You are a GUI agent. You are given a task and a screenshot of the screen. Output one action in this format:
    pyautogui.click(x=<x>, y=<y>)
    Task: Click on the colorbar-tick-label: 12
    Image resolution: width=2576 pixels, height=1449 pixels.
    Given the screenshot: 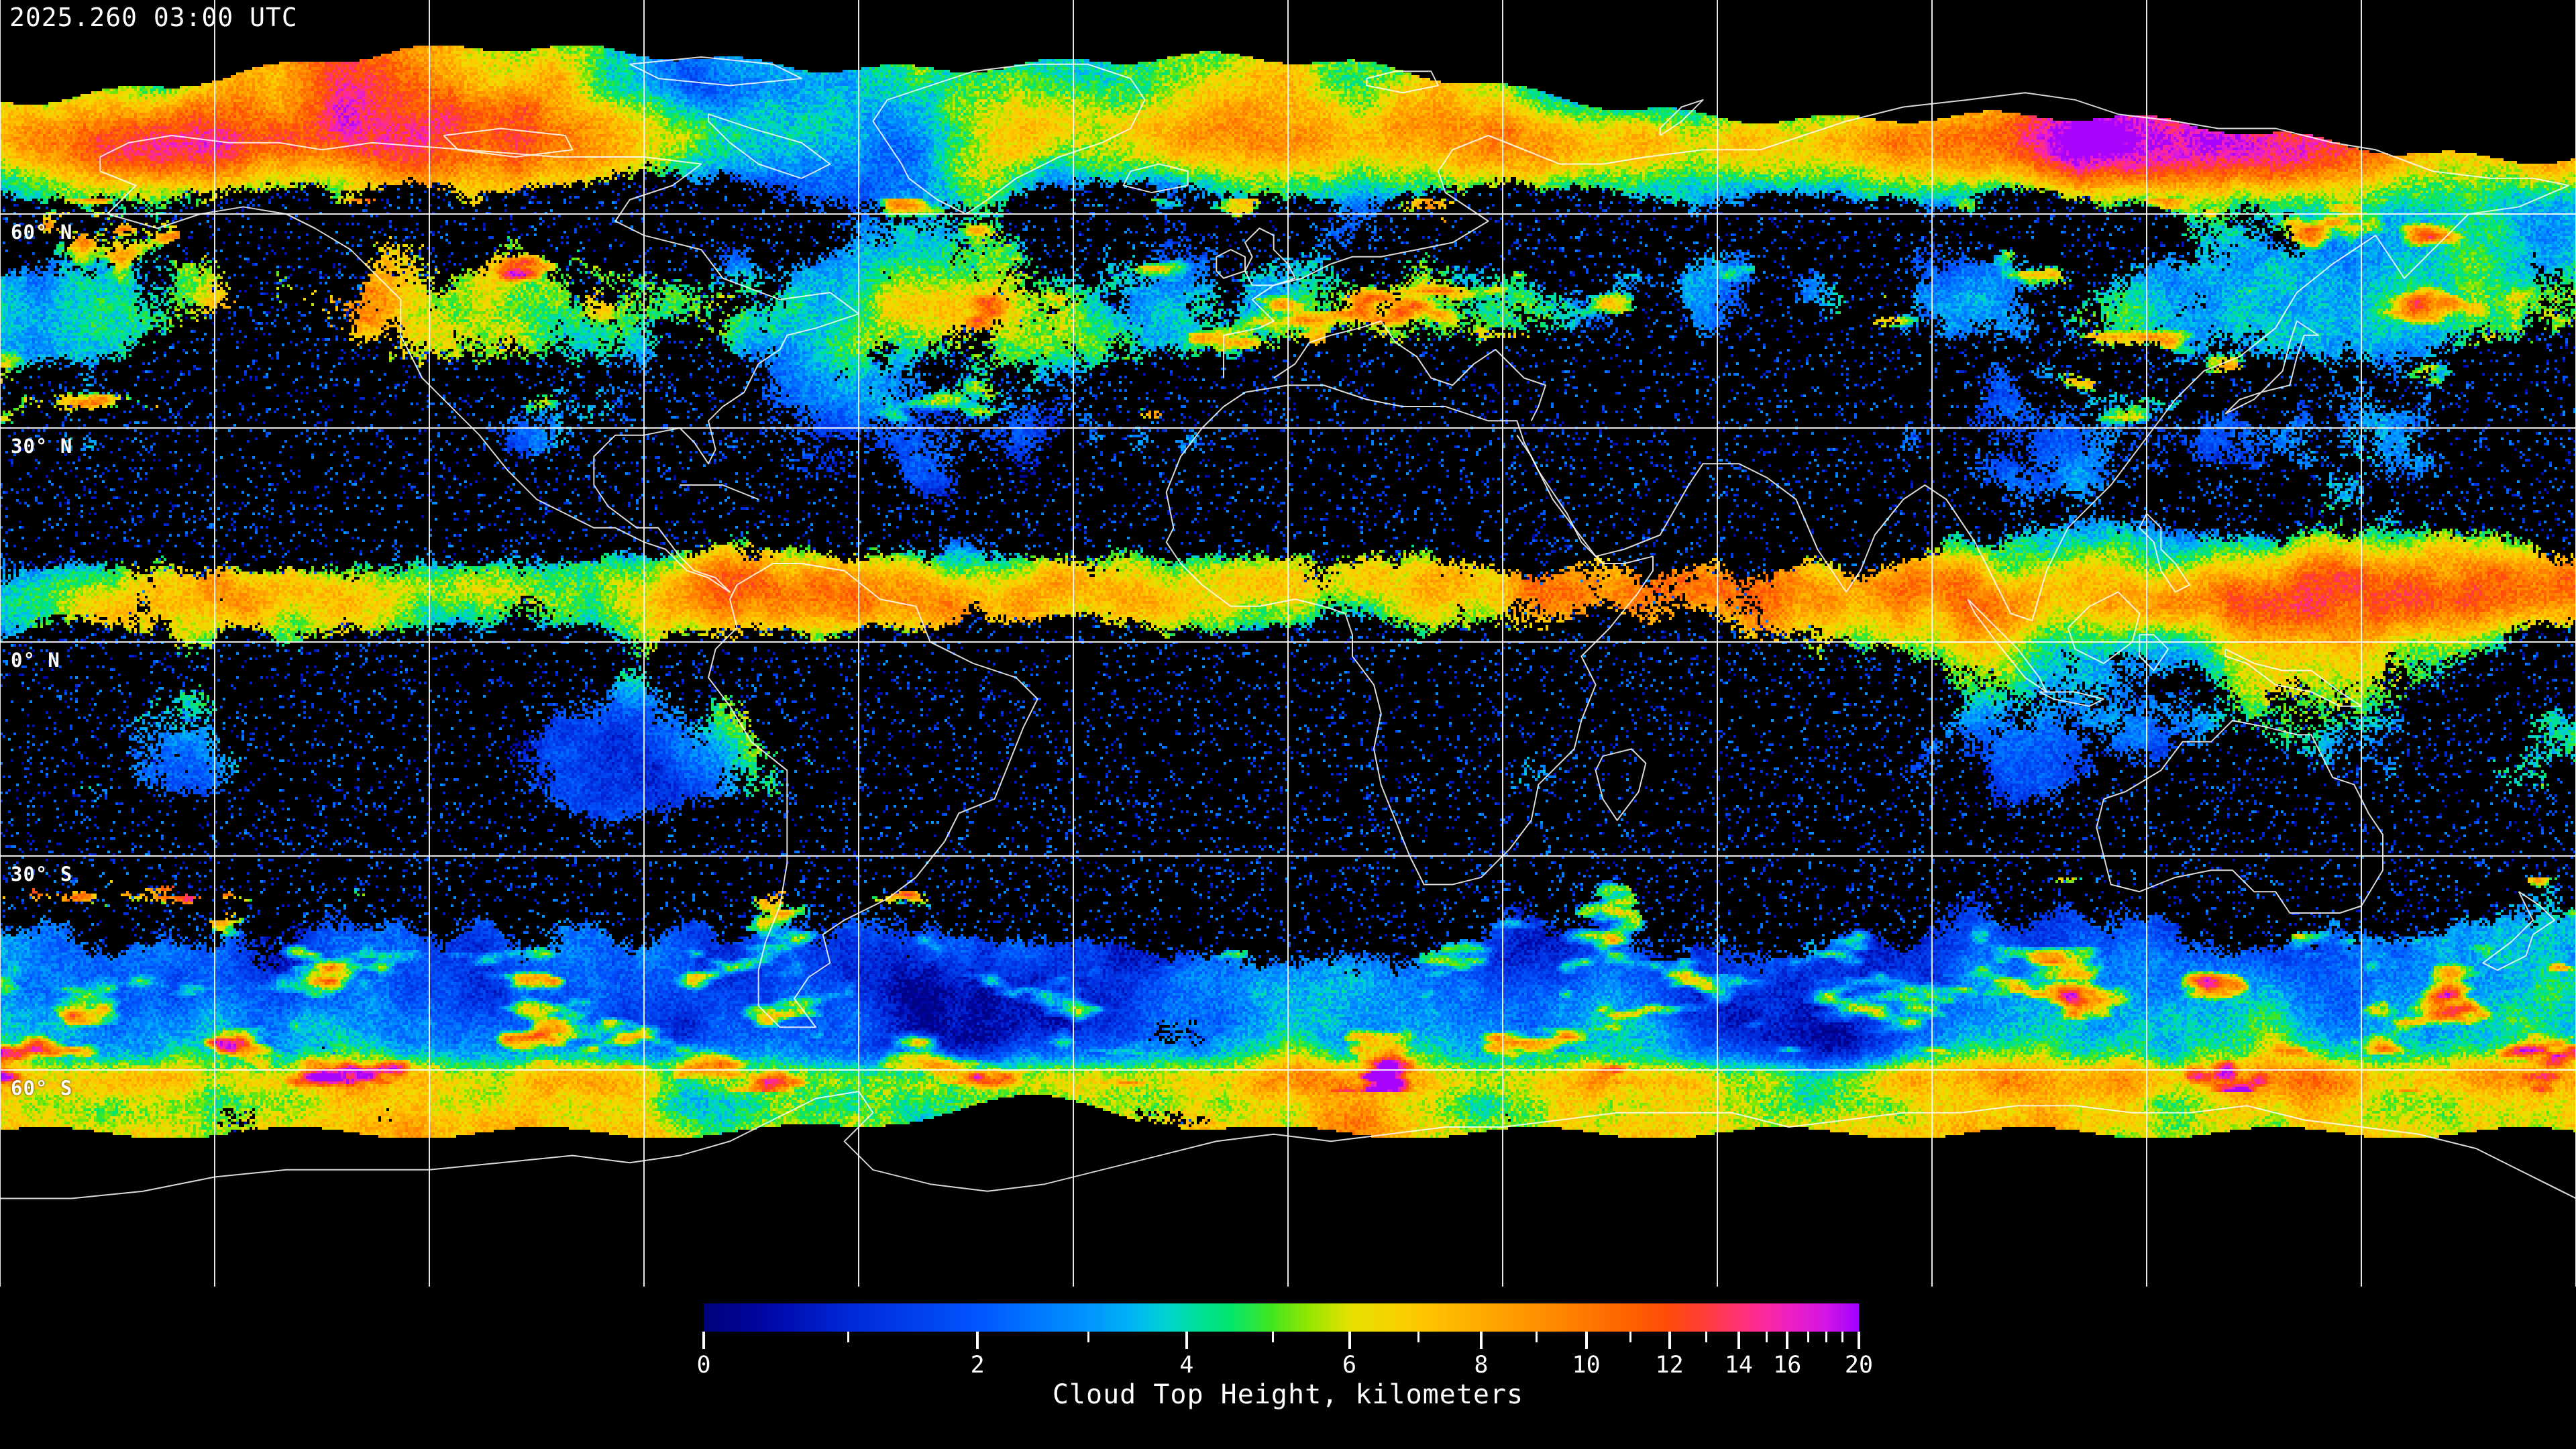 What is the action you would take?
    pyautogui.click(x=1669, y=1365)
    